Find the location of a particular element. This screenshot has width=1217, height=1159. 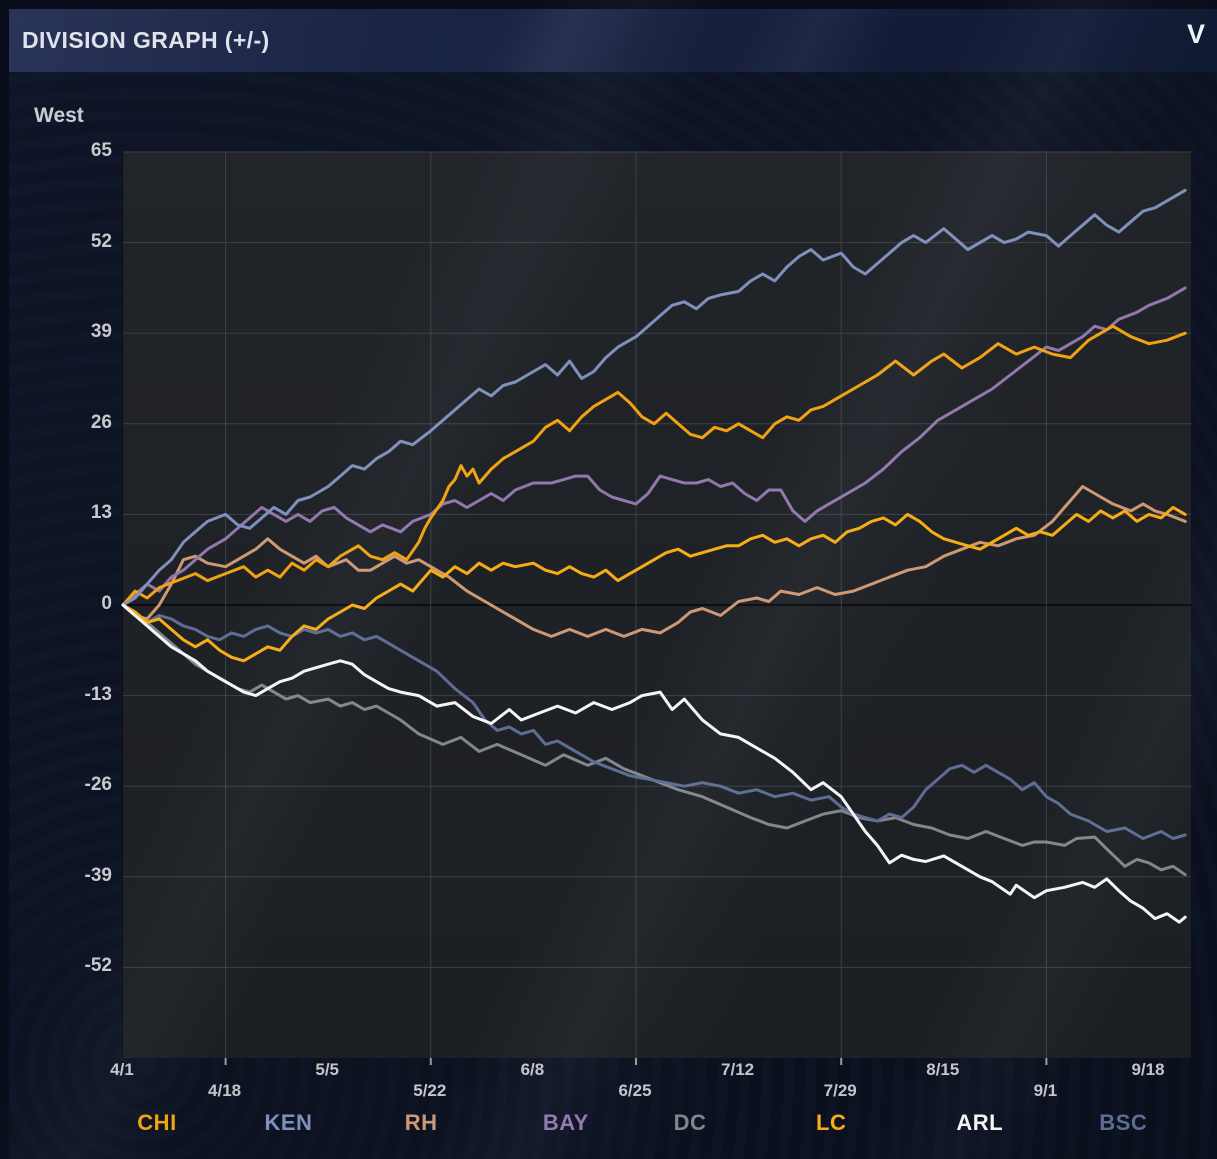

y-tick-label: -26 is located at coordinates (98, 785).